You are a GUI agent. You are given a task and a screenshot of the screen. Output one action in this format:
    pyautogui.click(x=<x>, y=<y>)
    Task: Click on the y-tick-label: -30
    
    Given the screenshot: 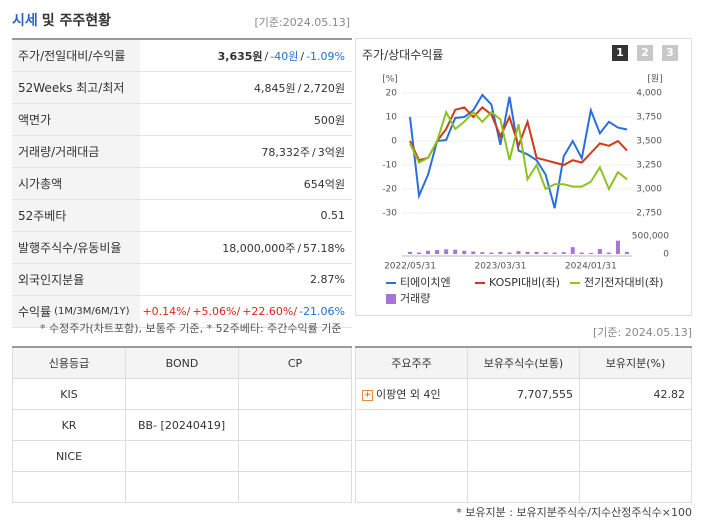 What is the action you would take?
    pyautogui.click(x=389, y=214)
    